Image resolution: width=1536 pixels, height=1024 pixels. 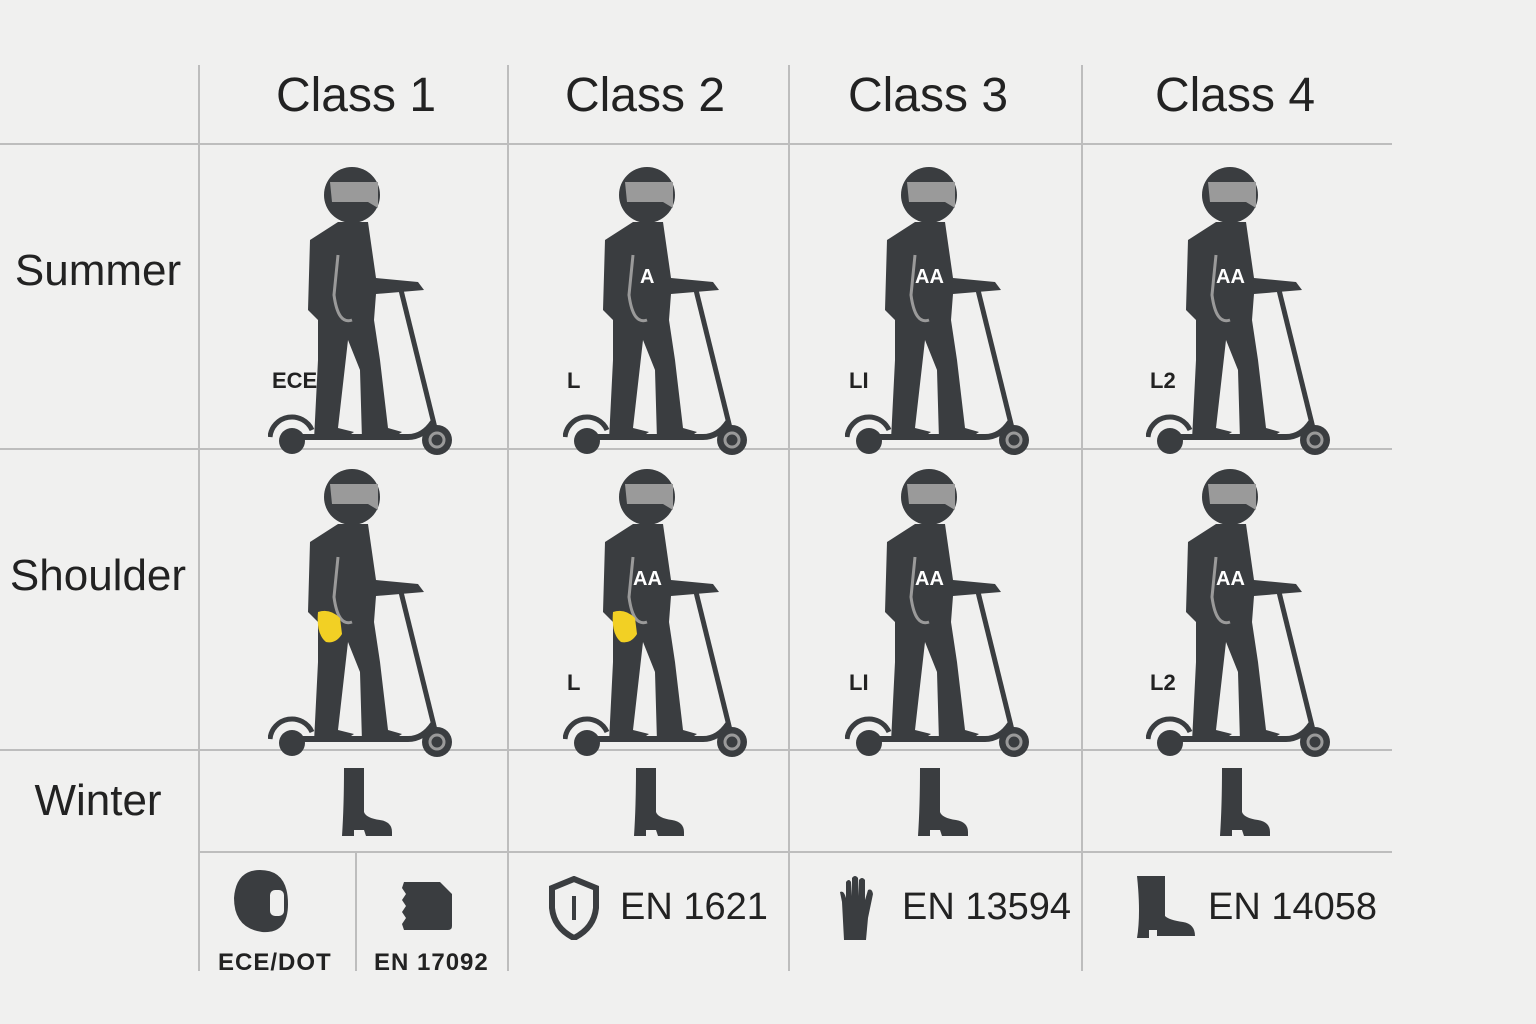 I want to click on legend-label: EN 1621, so click(x=694, y=907).